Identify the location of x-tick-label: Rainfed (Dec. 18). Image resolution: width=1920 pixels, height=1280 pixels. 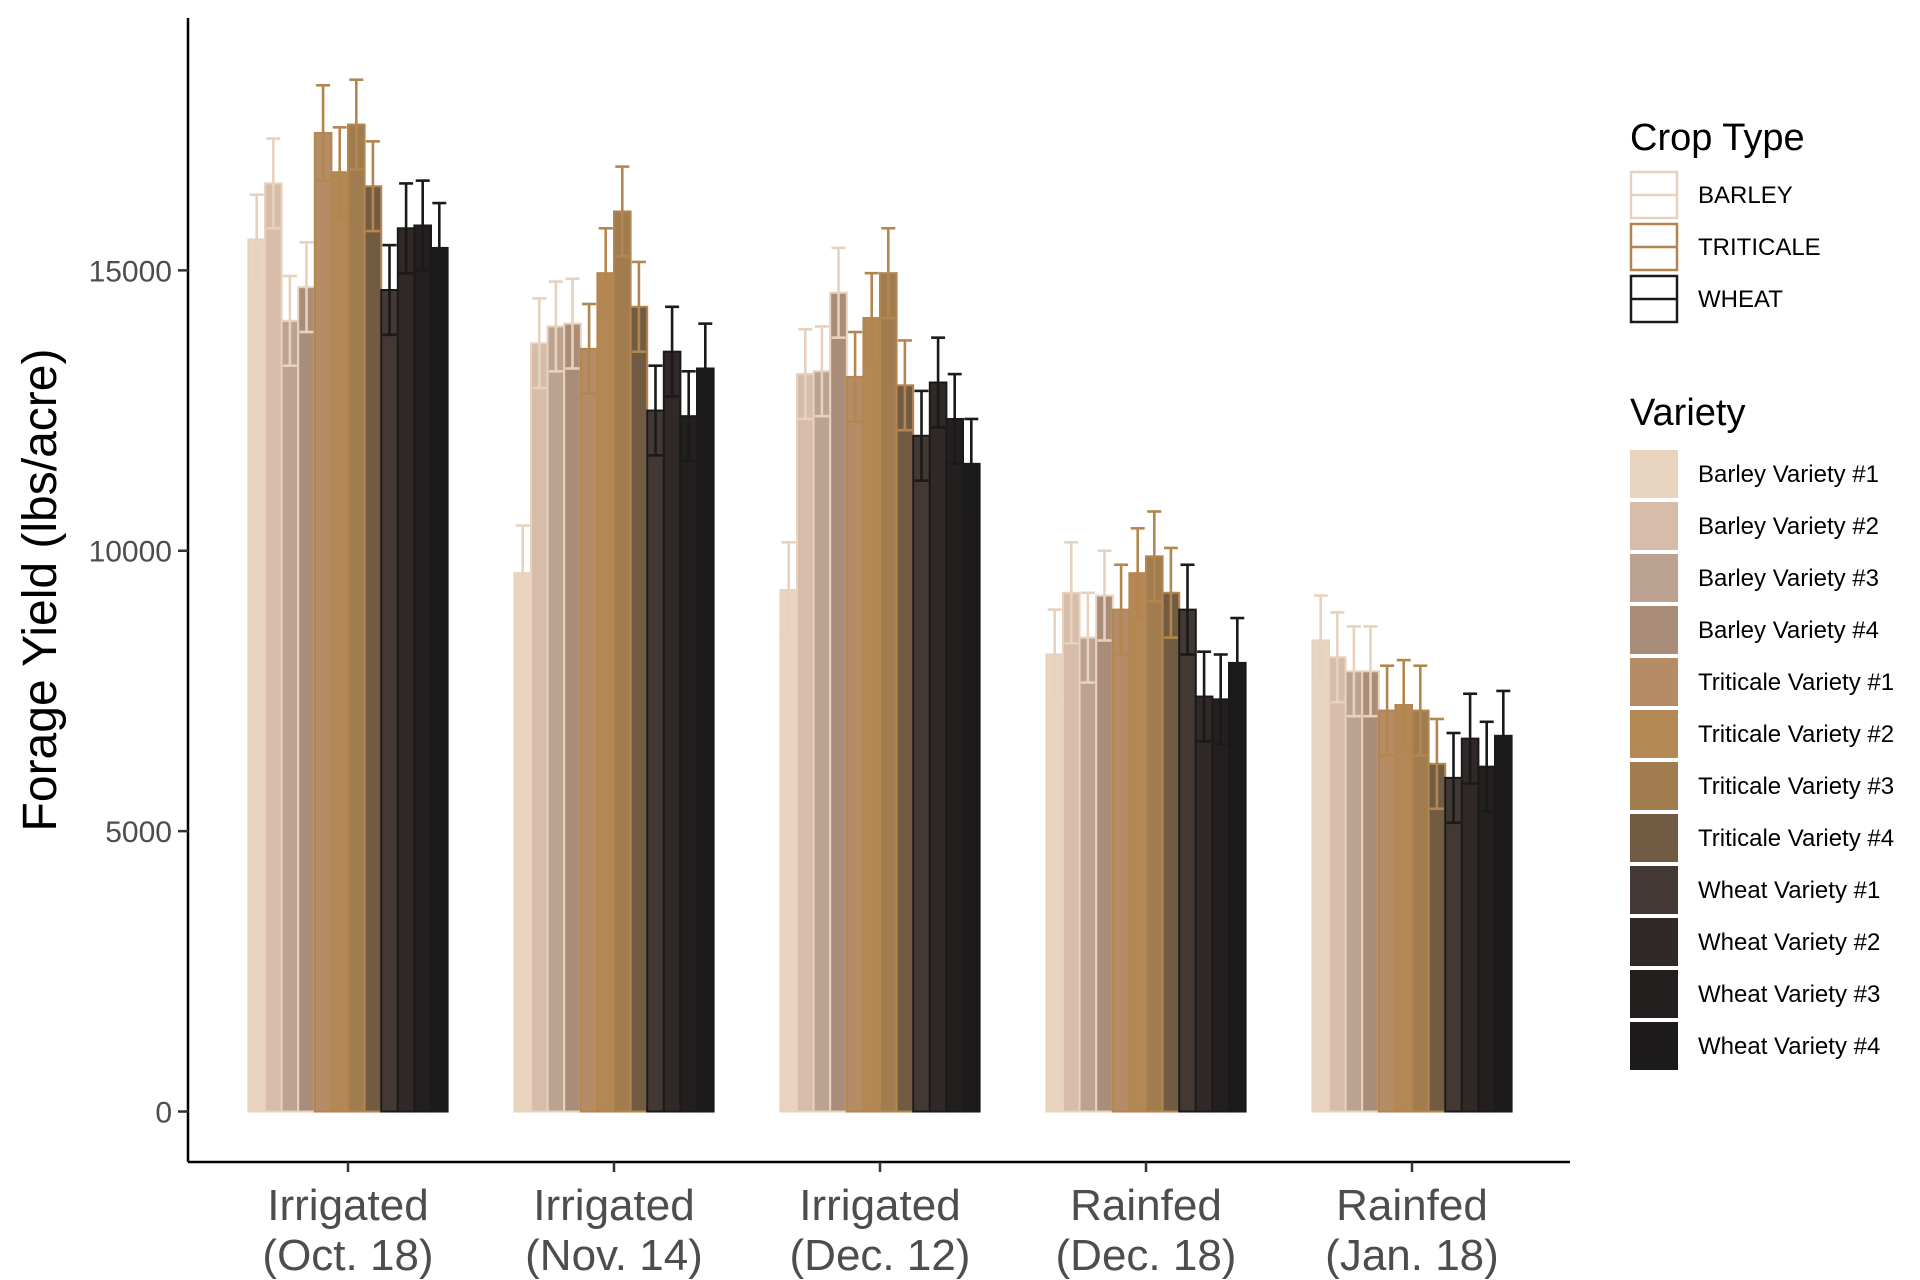
(1146, 1230).